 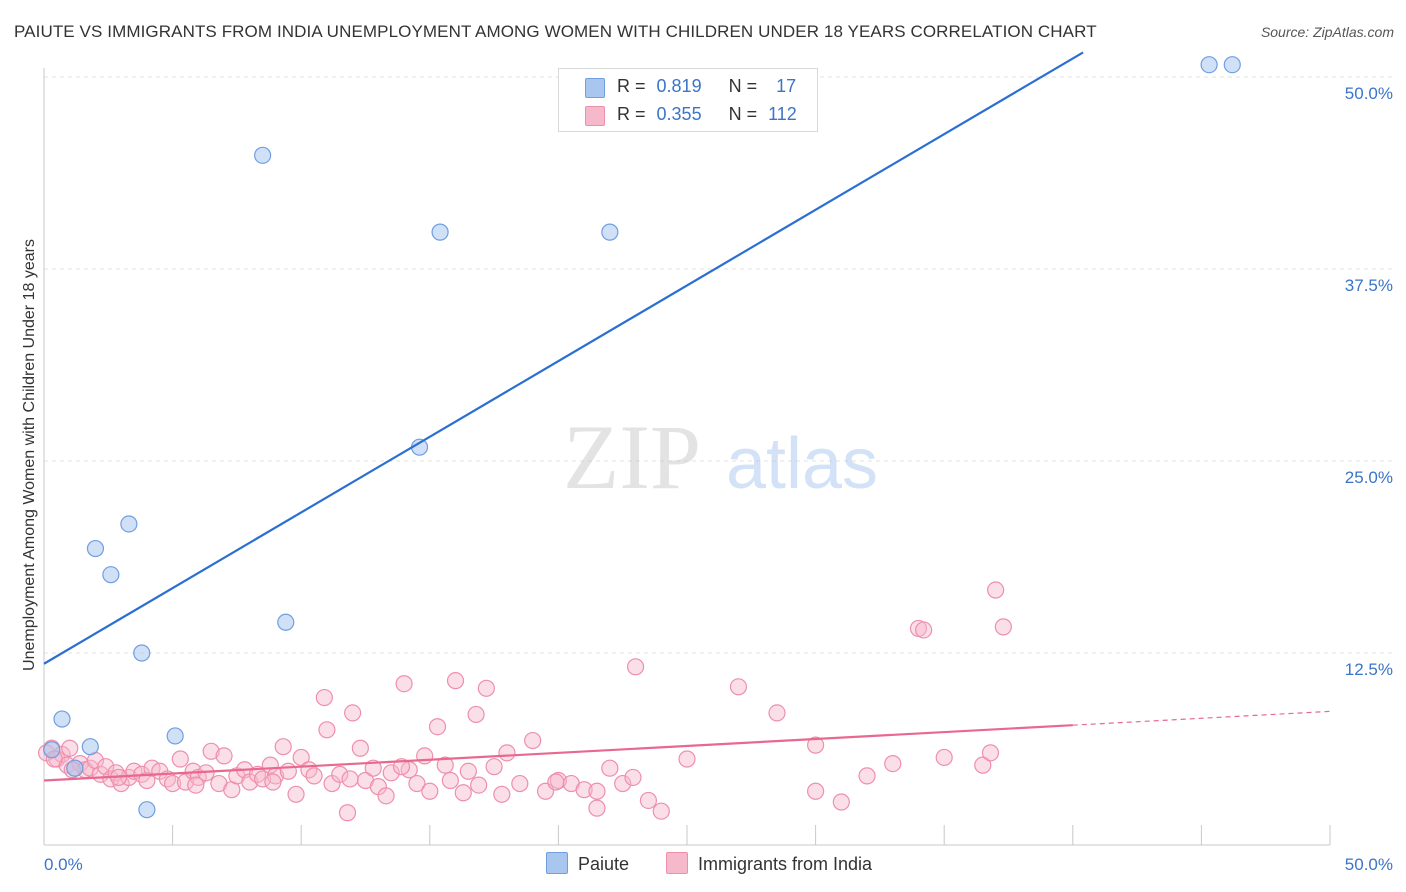 What do you see at coordinates (1369, 93) in the screenshot?
I see `y-tick-label: 50.0%` at bounding box center [1369, 93].